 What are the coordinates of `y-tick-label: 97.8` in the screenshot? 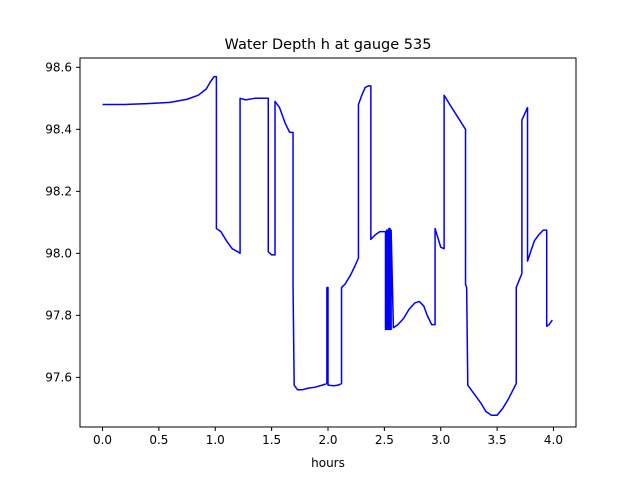 It's located at (58, 315).